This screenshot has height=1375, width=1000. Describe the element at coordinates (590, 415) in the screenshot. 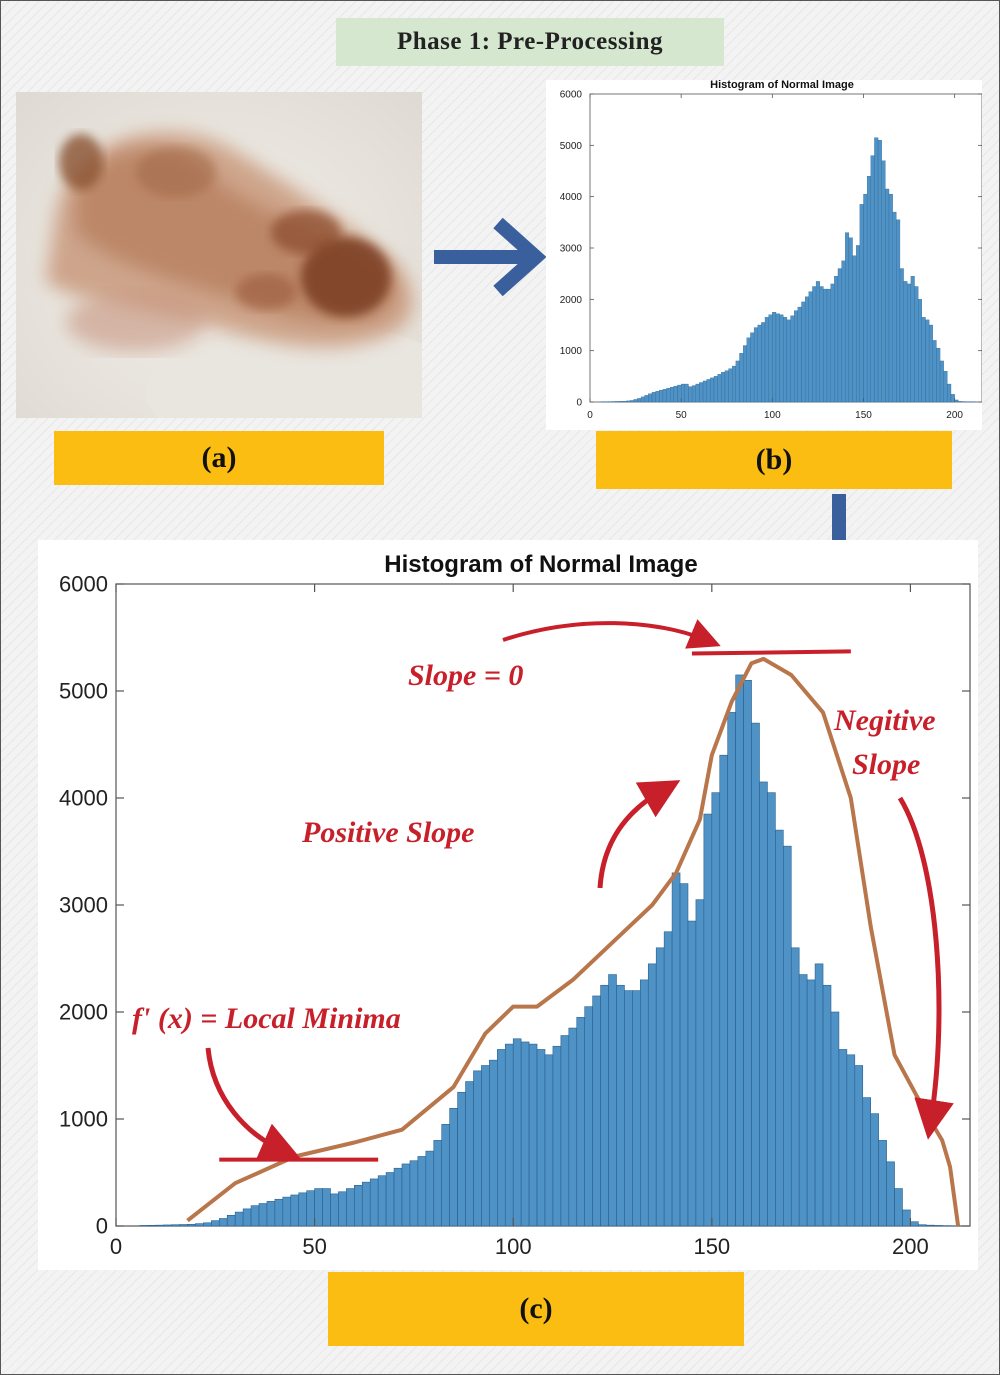

I see `b-x-tick-label: 0` at that location.